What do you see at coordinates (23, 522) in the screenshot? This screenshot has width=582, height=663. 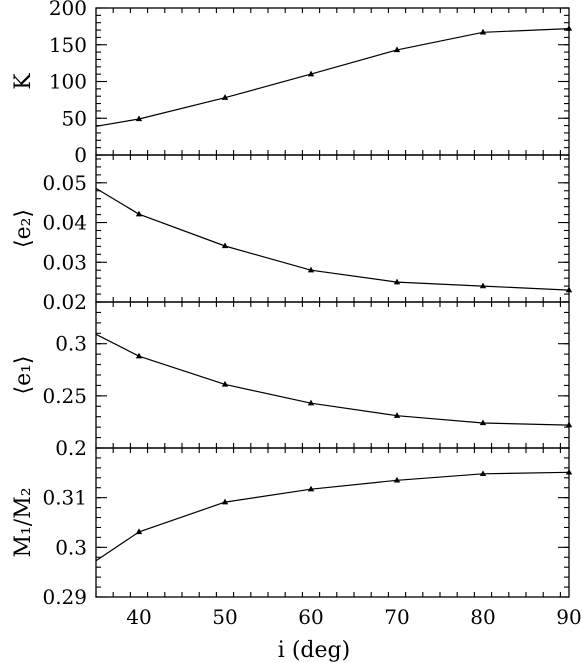 I see `y-axis-label: M₁/M₂` at bounding box center [23, 522].